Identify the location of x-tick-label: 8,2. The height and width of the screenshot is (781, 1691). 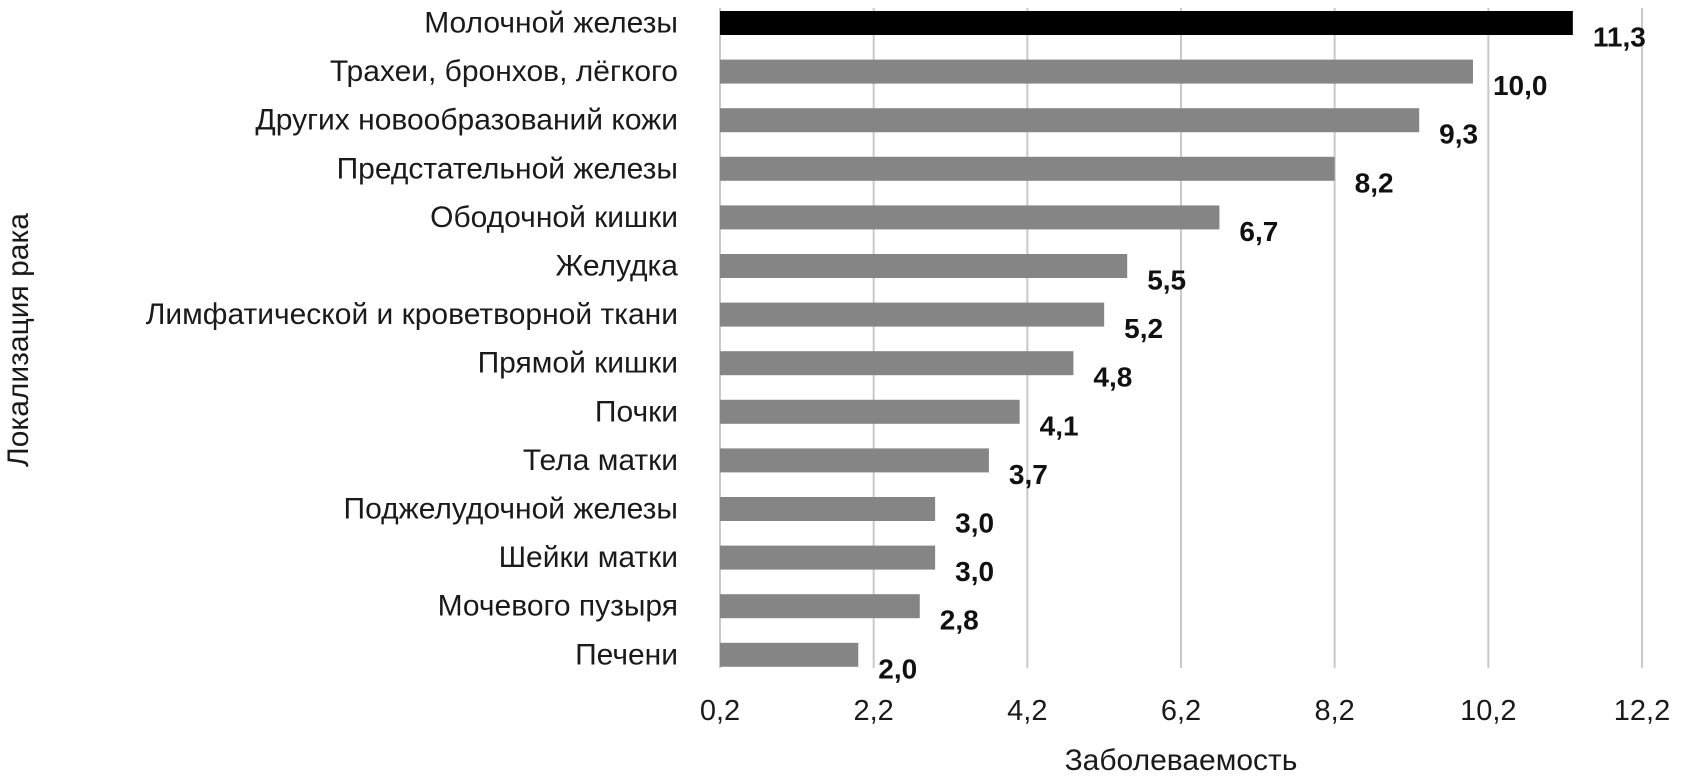
(1335, 711).